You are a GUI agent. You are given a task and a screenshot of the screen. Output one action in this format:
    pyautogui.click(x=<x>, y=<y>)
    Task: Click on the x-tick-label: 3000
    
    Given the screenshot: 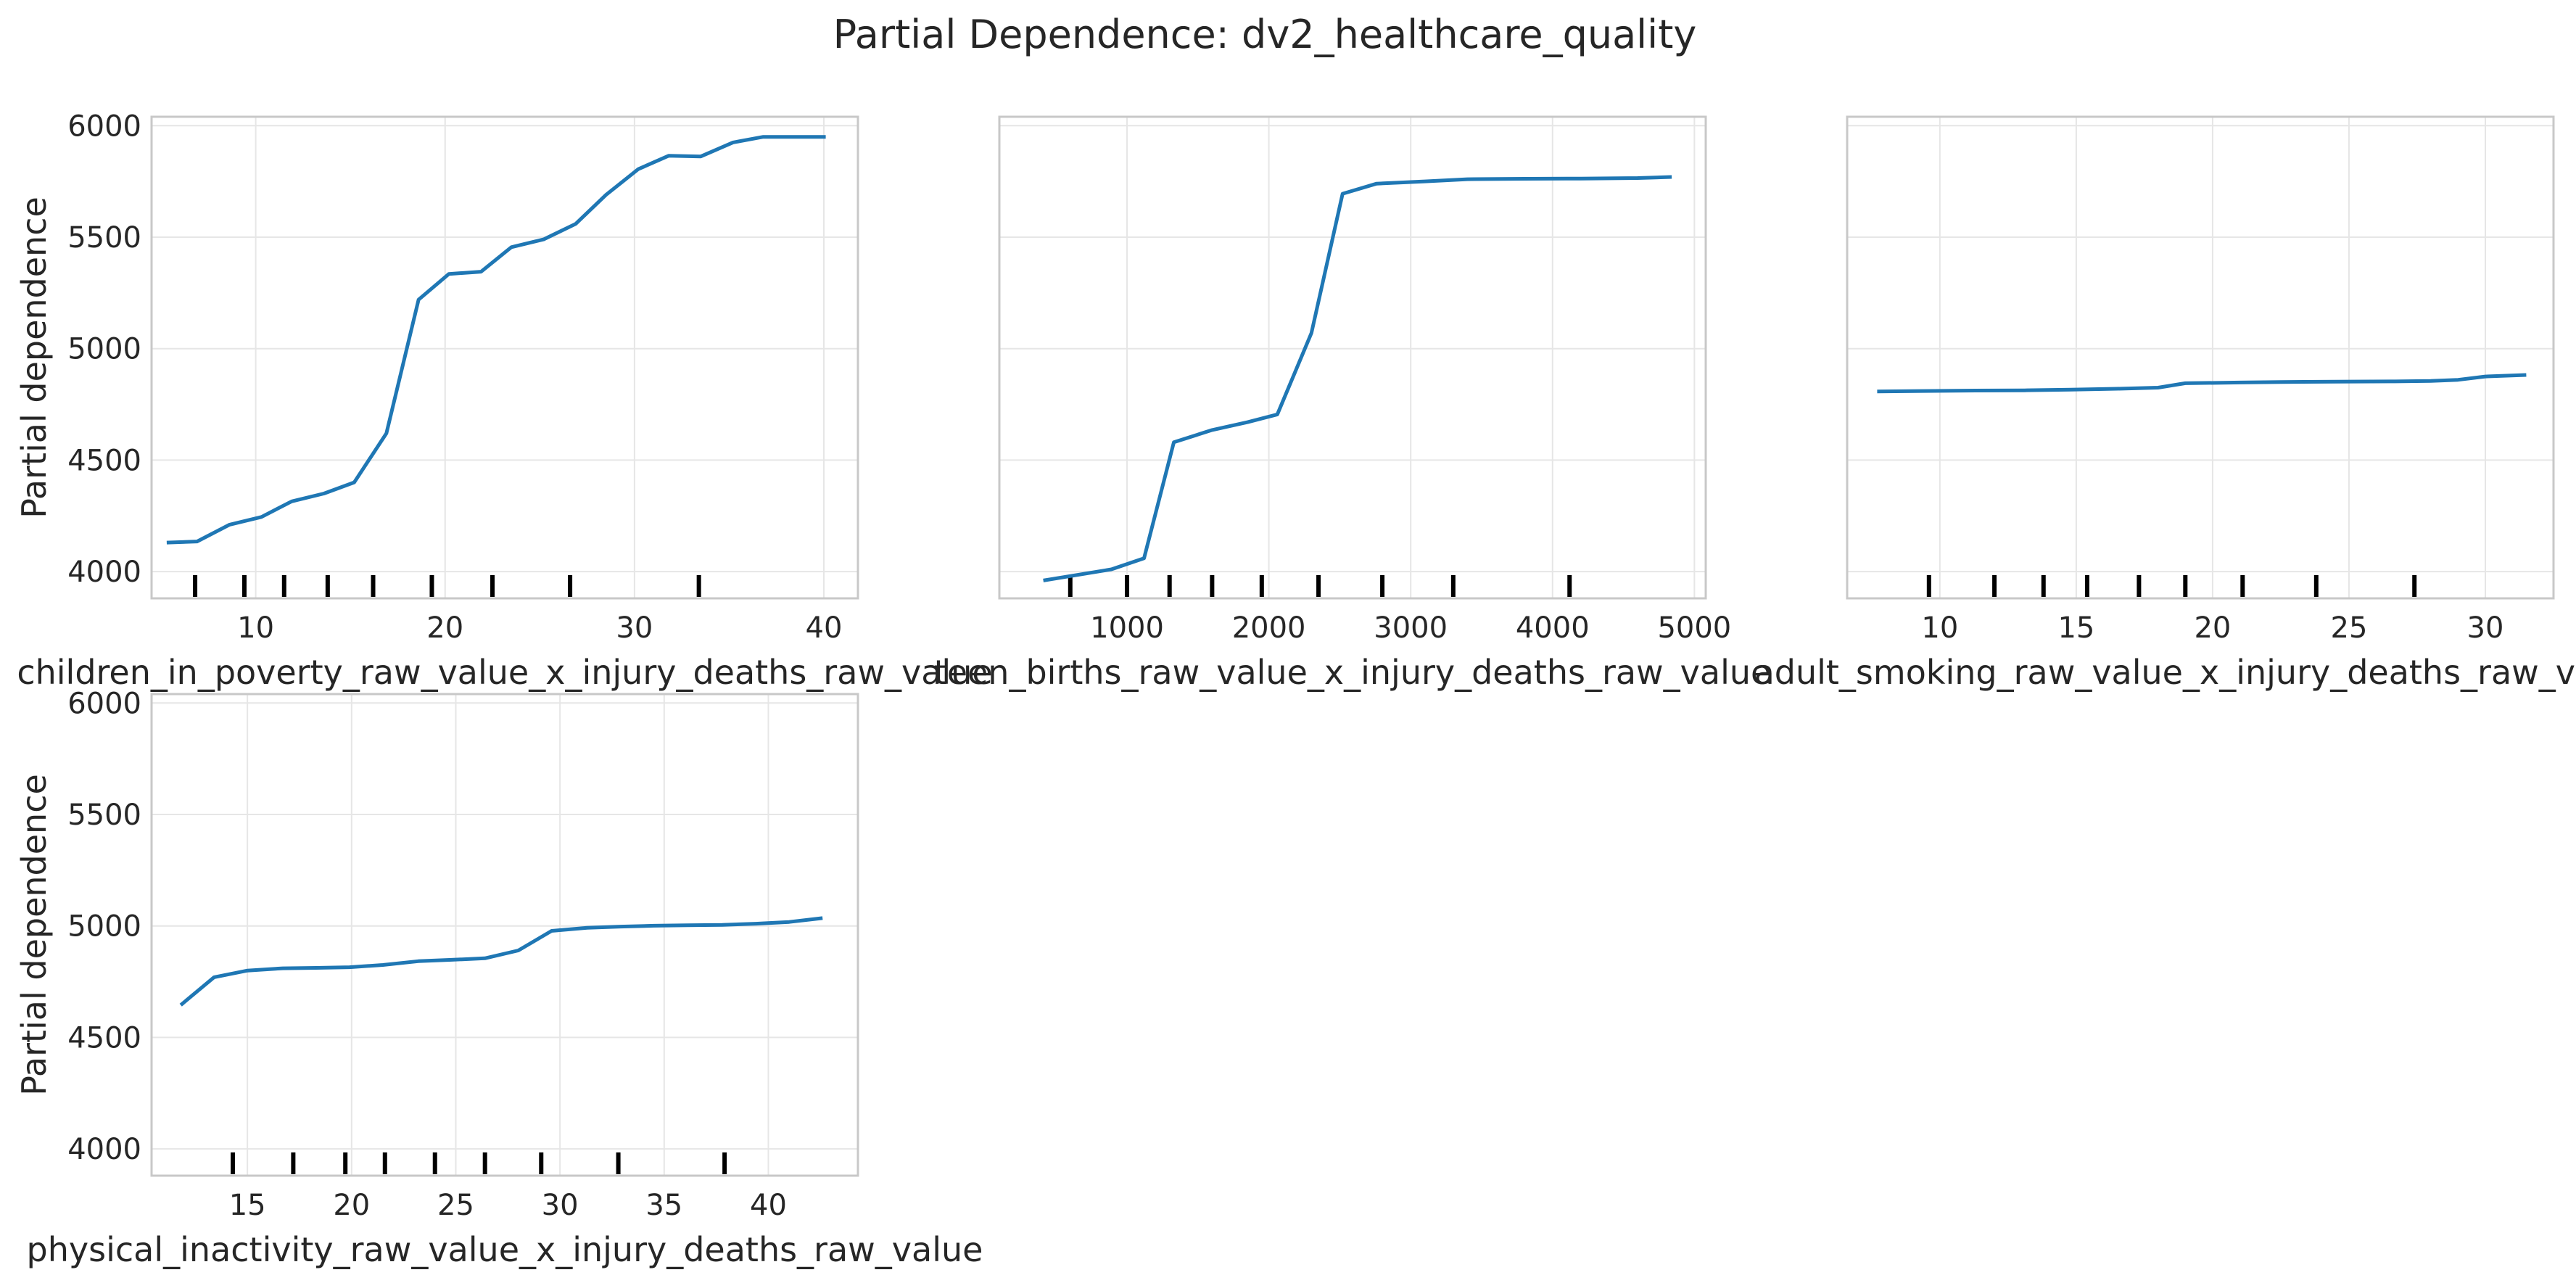 What is the action you would take?
    pyautogui.click(x=1411, y=628)
    